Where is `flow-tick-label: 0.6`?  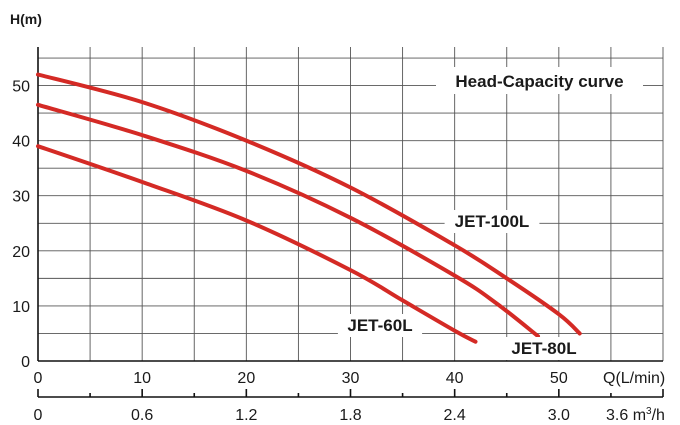
flow-tick-label: 0.6 is located at coordinates (142, 415).